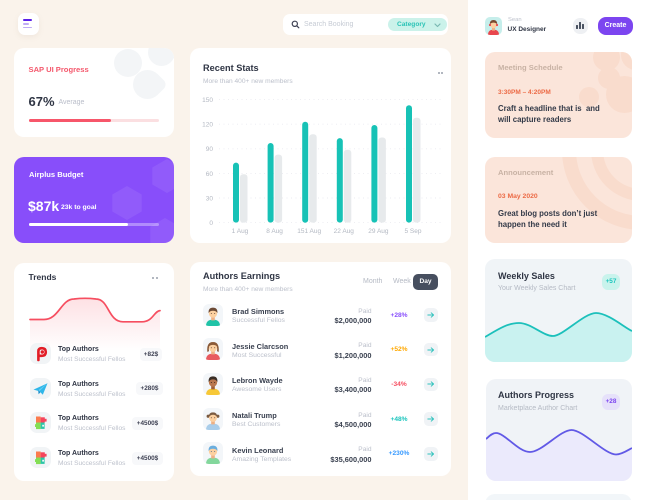 This screenshot has height=500, width=650. I want to click on svg-text: 150, so click(207, 100).